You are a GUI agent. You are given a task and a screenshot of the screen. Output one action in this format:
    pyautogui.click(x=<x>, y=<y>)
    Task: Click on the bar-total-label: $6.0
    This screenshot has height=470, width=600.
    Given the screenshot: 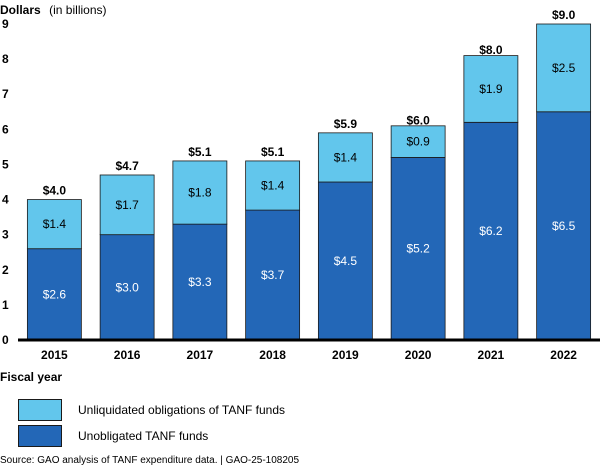 What is the action you would take?
    pyautogui.click(x=418, y=120)
    